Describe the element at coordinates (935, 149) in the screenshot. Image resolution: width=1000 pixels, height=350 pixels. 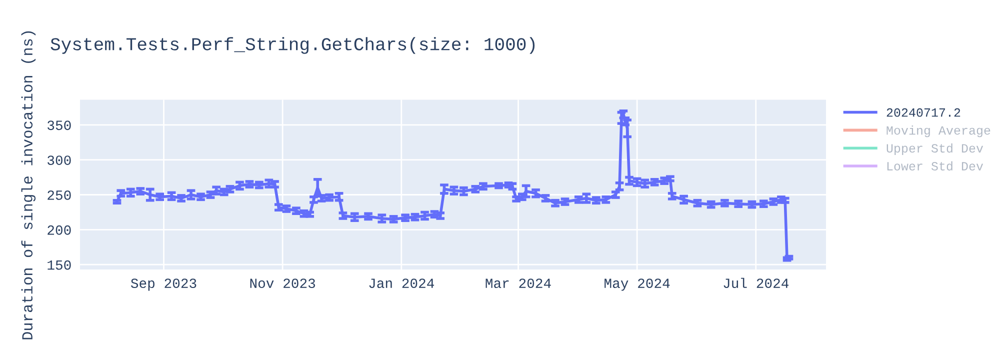
I see `legend-label: Upper Std Dev` at that location.